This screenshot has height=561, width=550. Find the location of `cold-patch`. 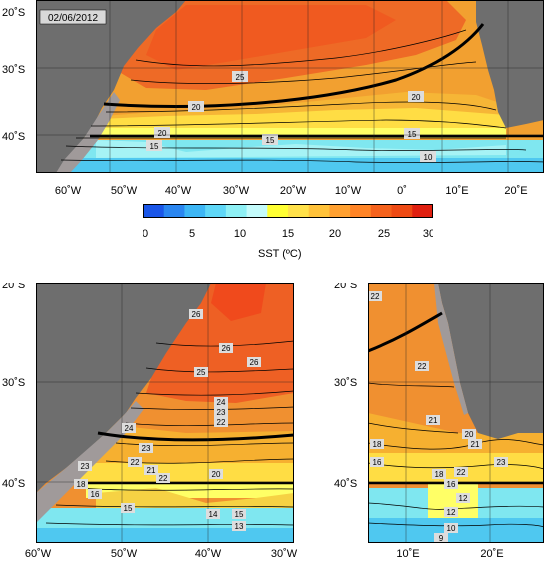

cold-patch is located at coordinates (301, 149).